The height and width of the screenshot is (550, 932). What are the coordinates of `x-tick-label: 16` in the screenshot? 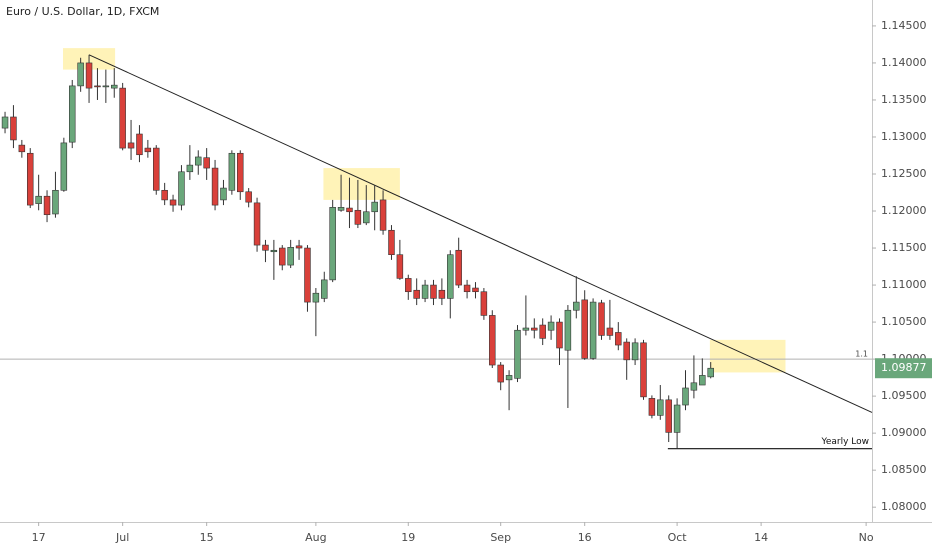 It's located at (585, 537).